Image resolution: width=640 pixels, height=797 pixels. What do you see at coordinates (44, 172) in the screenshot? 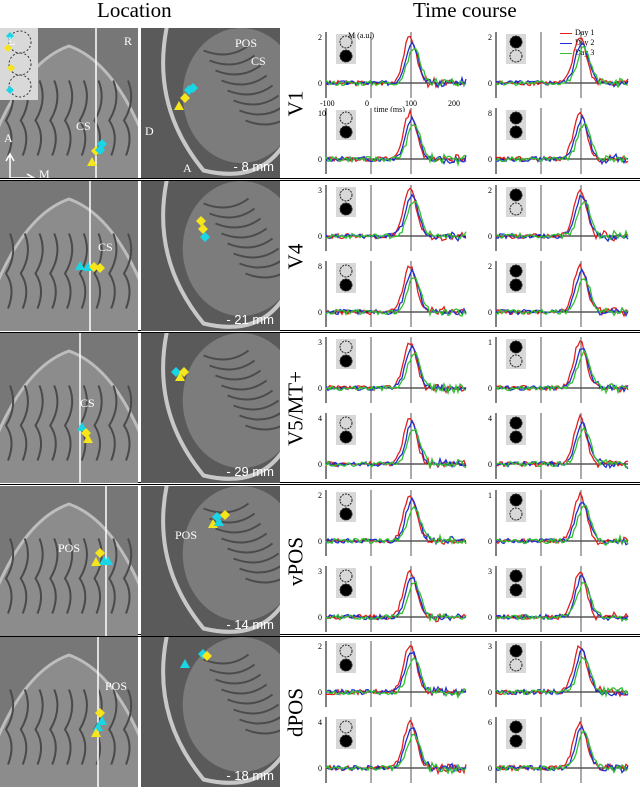
I see `anatomy-label: M` at bounding box center [44, 172].